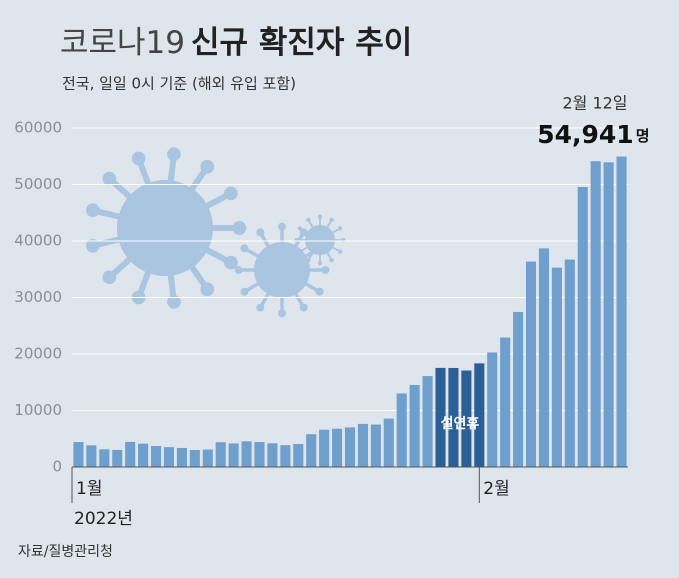 The height and width of the screenshot is (578, 679). I want to click on y-tick-label: 30000, so click(38, 297).